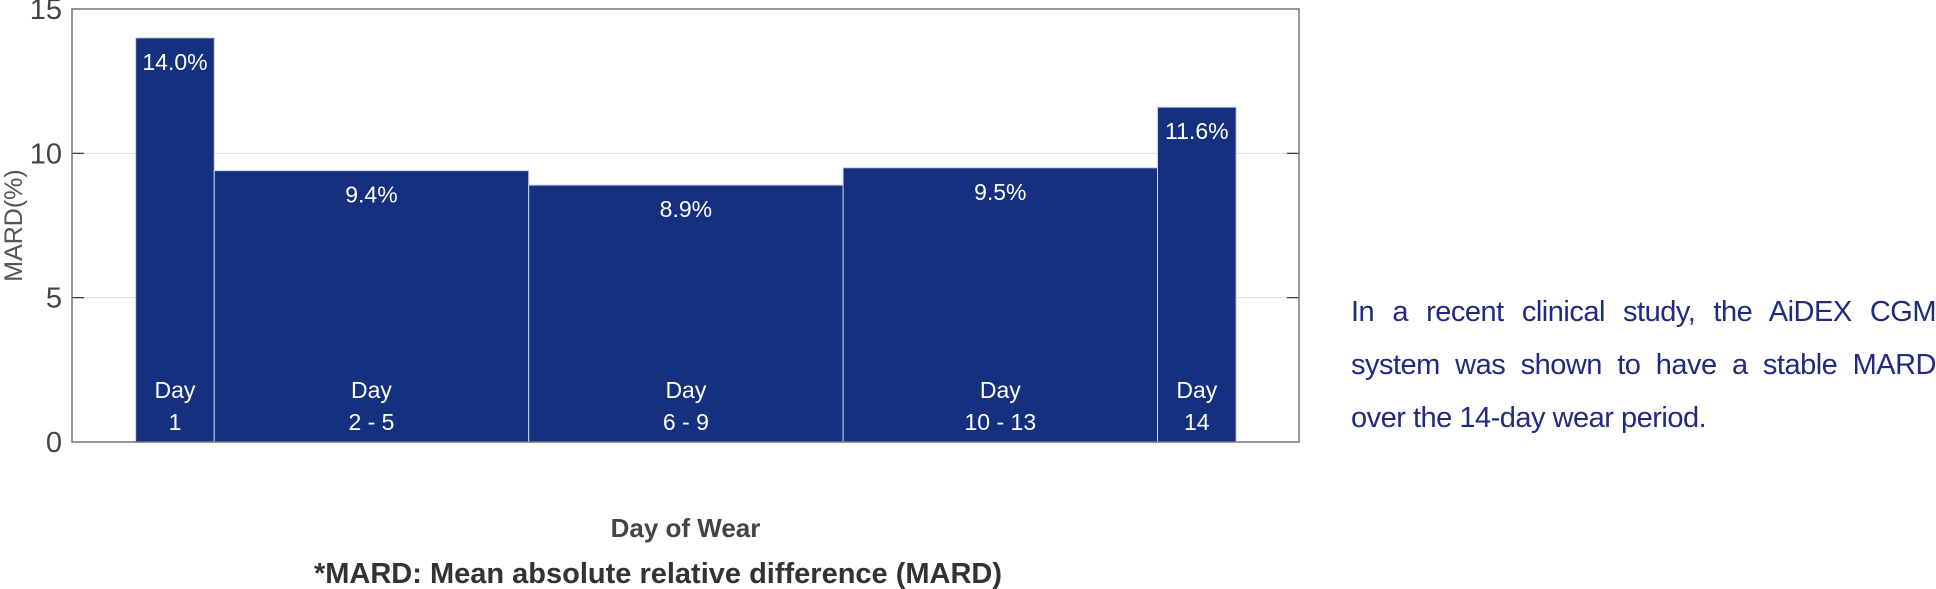  What do you see at coordinates (46, 154) in the screenshot?
I see `y-tick-label: 10` at bounding box center [46, 154].